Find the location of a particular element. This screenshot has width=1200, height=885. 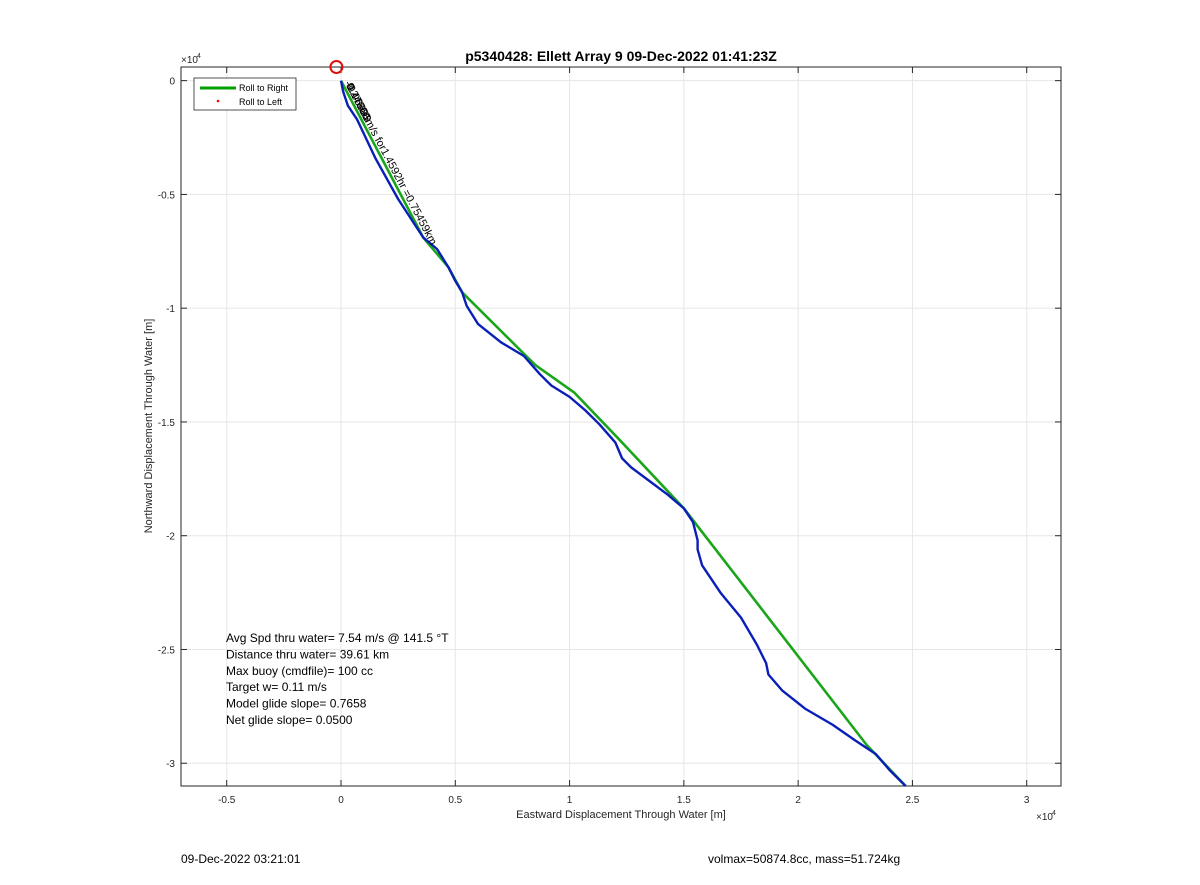

x-tick-label: 3 is located at coordinates (1027, 800).